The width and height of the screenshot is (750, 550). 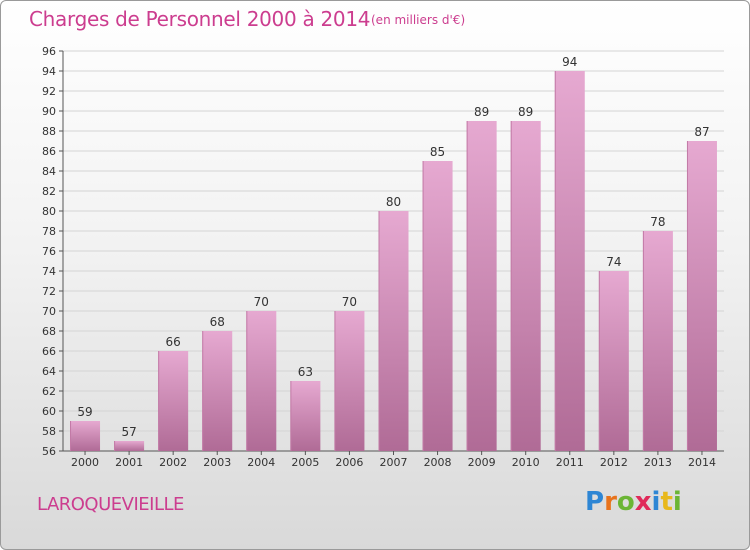 I want to click on data-label-2005: 63, so click(x=305, y=372).